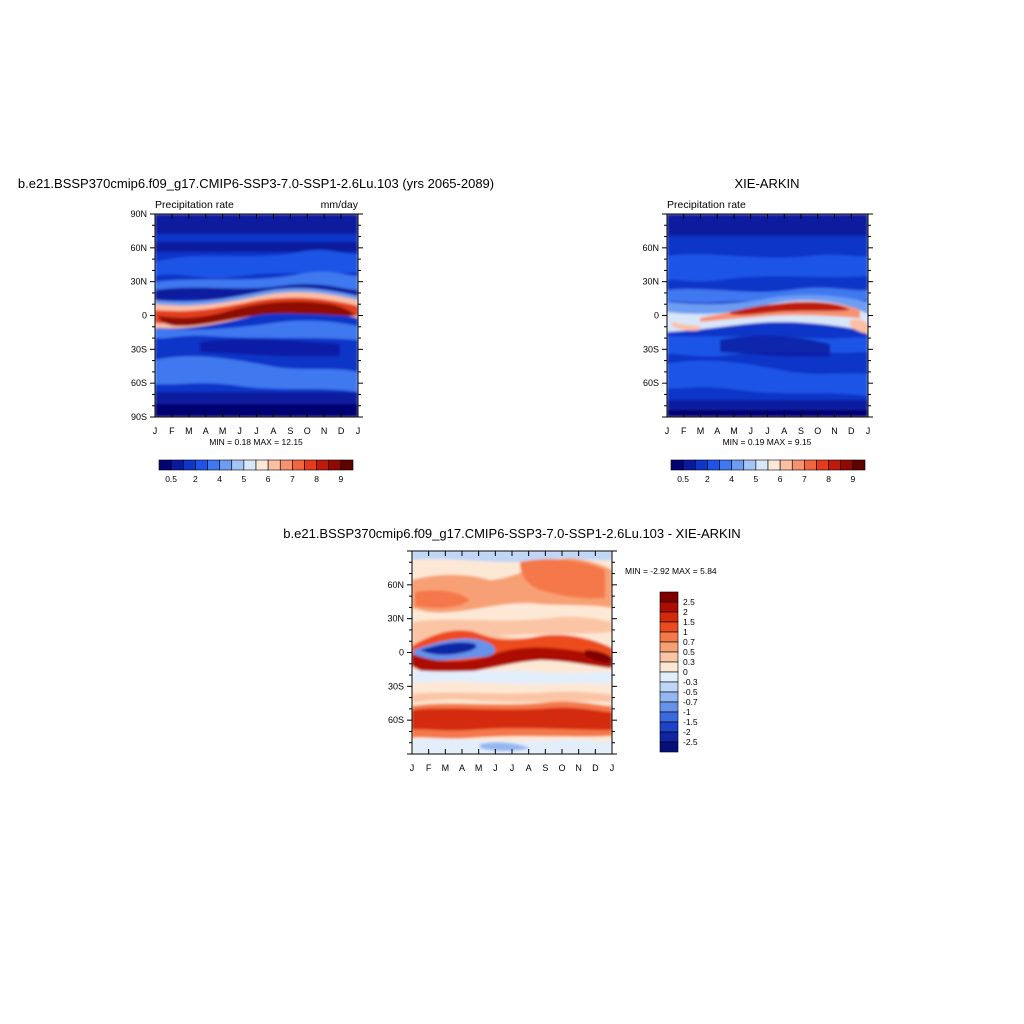 Image resolution: width=1024 pixels, height=1024 pixels. I want to click on panel-obs-left-label: Precipitation rate, so click(706, 205).